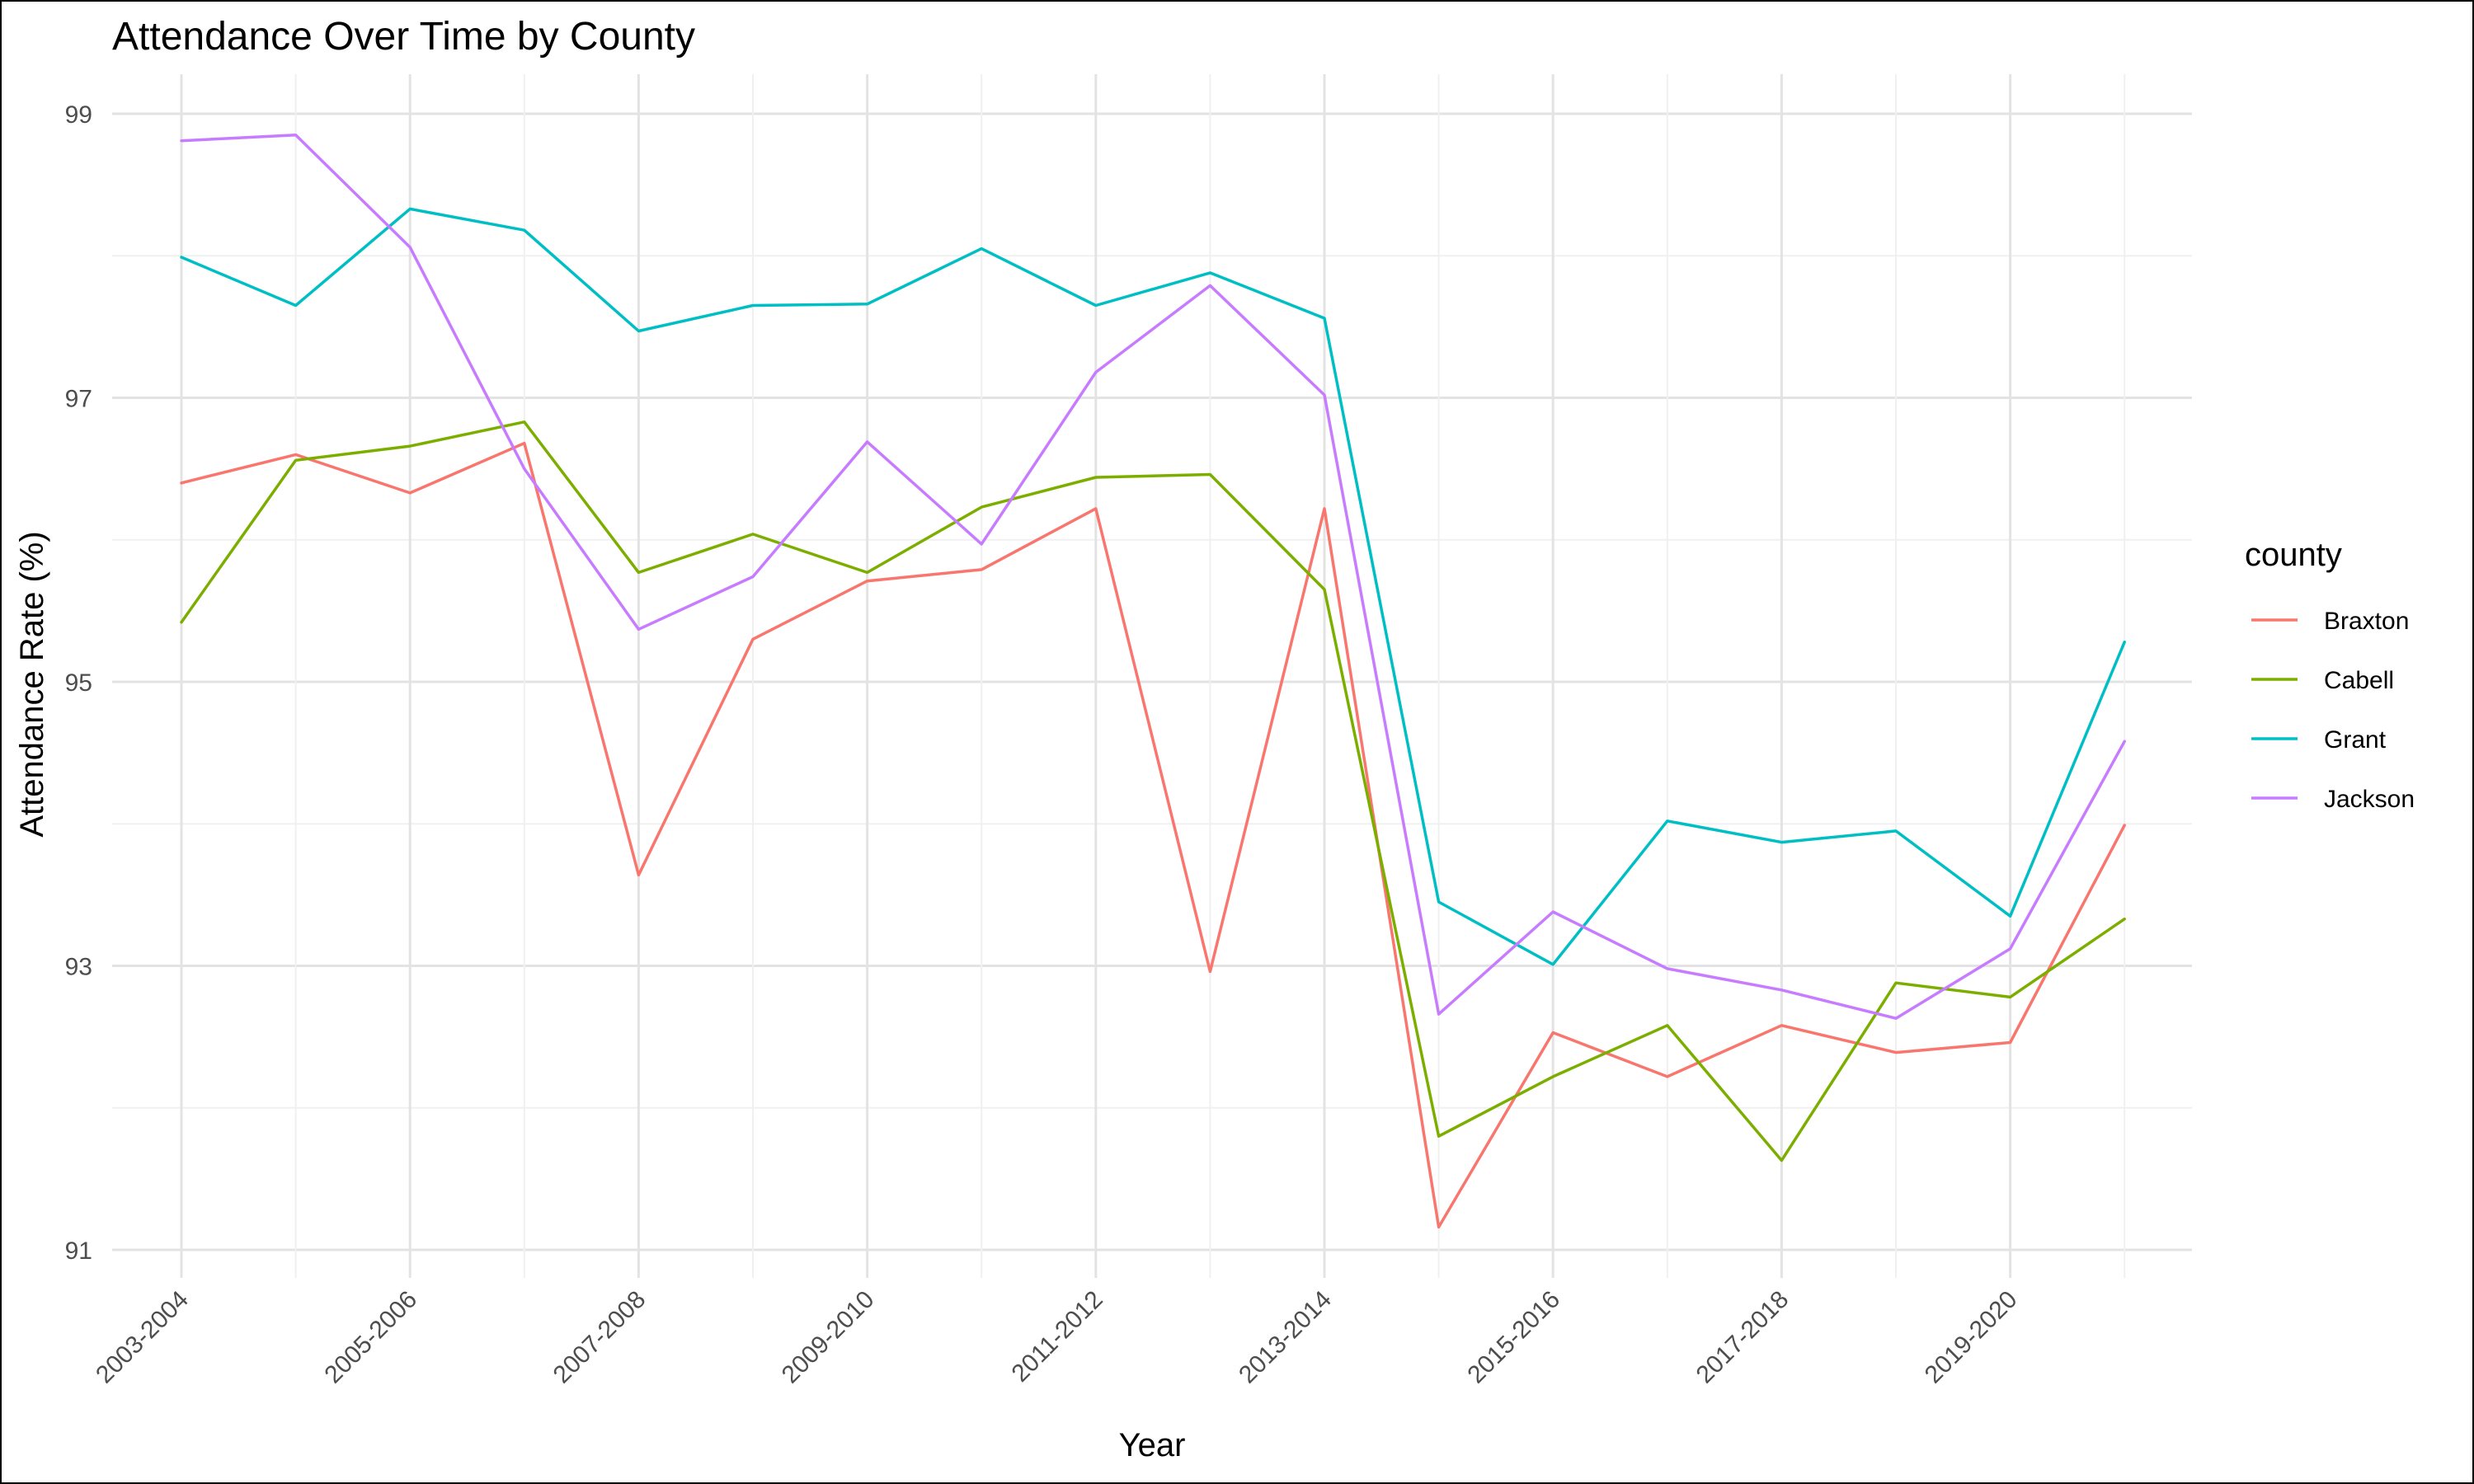  I want to click on x-axis-title: Year, so click(1152, 1445).